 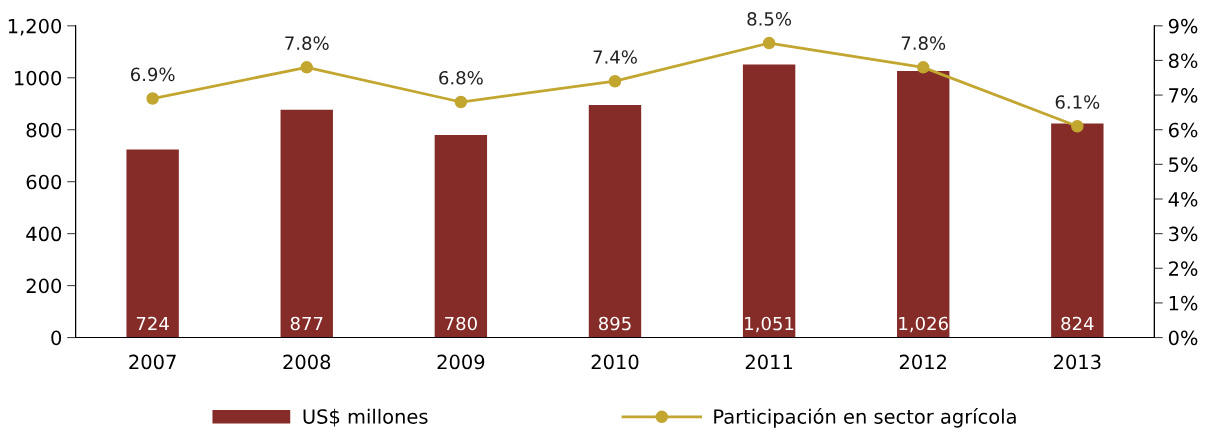 I want to click on y-tick-label: 800, so click(x=44, y=130).